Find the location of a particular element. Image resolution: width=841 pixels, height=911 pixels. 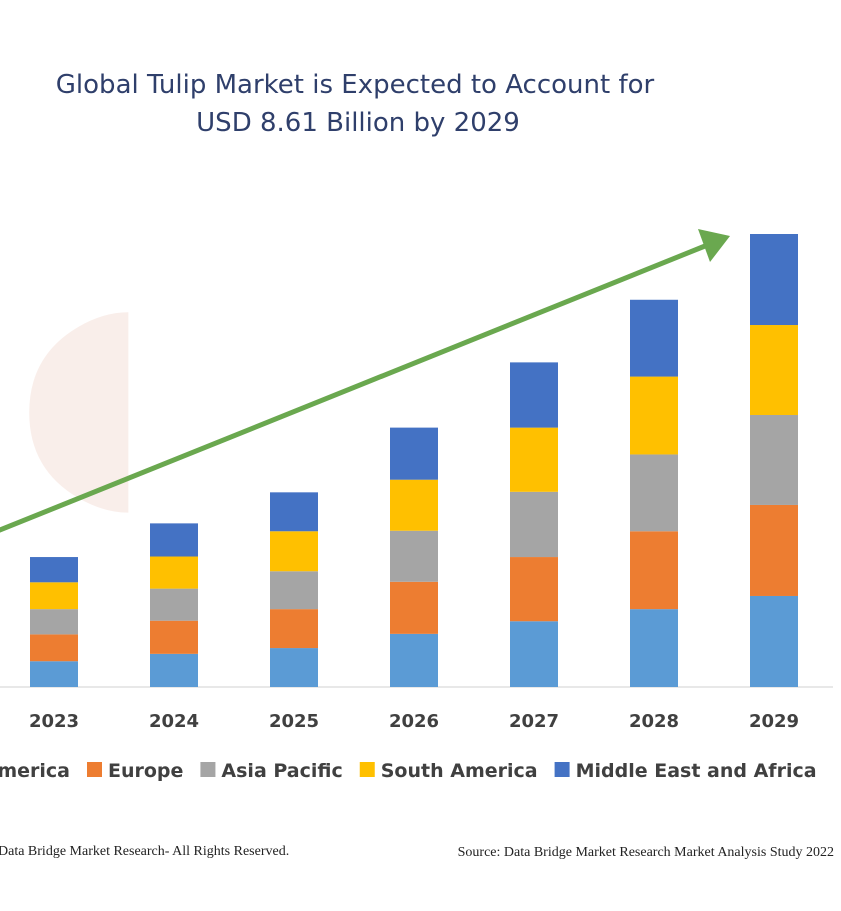

x-tick-label: 2024 is located at coordinates (174, 721).